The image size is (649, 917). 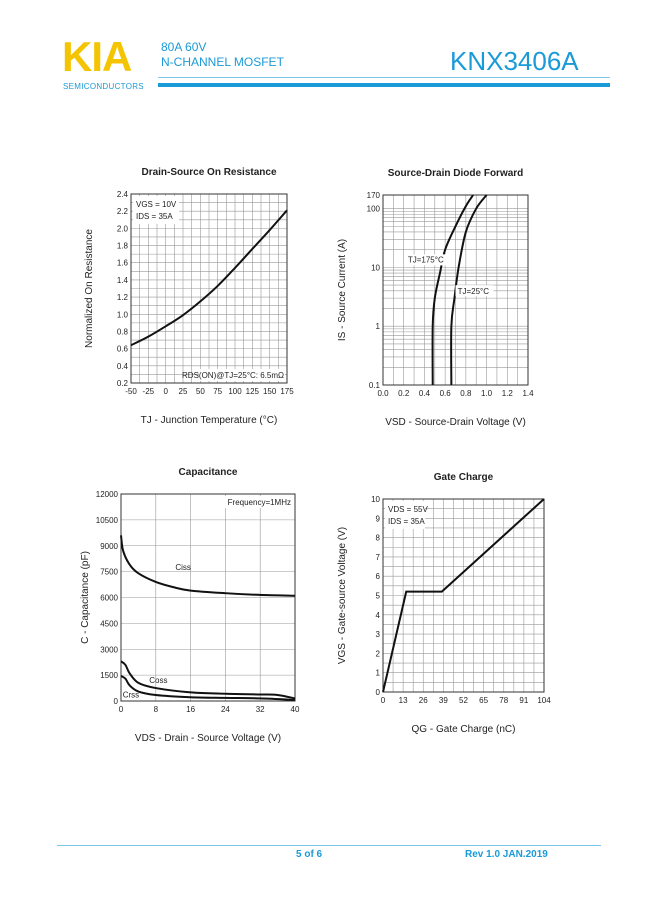 What do you see at coordinates (425, 393) in the screenshot?
I see `x-tick-label: 0.4` at bounding box center [425, 393].